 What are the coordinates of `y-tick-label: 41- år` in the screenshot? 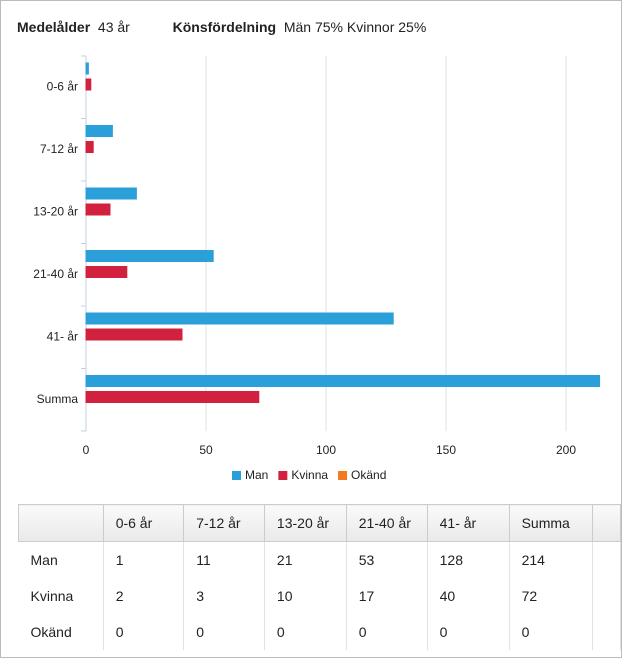 It's located at (62, 336).